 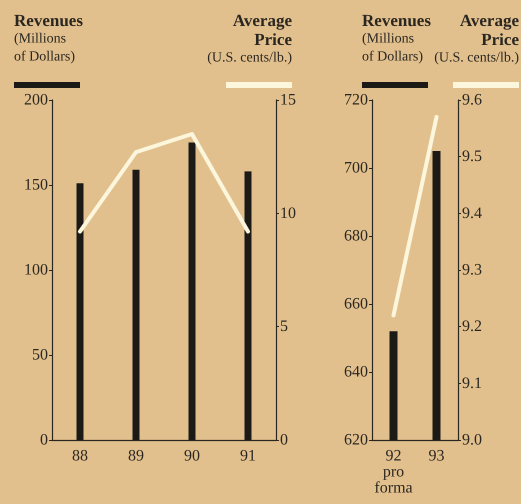 What do you see at coordinates (356, 304) in the screenshot?
I see `y-tick-label: 660` at bounding box center [356, 304].